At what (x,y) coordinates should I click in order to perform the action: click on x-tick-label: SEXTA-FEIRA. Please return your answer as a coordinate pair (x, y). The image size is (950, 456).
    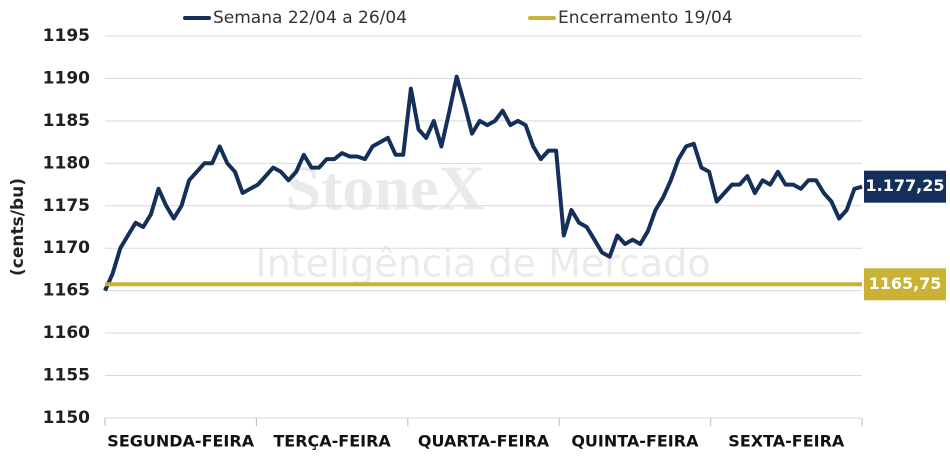
    Looking at the image, I should click on (786, 441).